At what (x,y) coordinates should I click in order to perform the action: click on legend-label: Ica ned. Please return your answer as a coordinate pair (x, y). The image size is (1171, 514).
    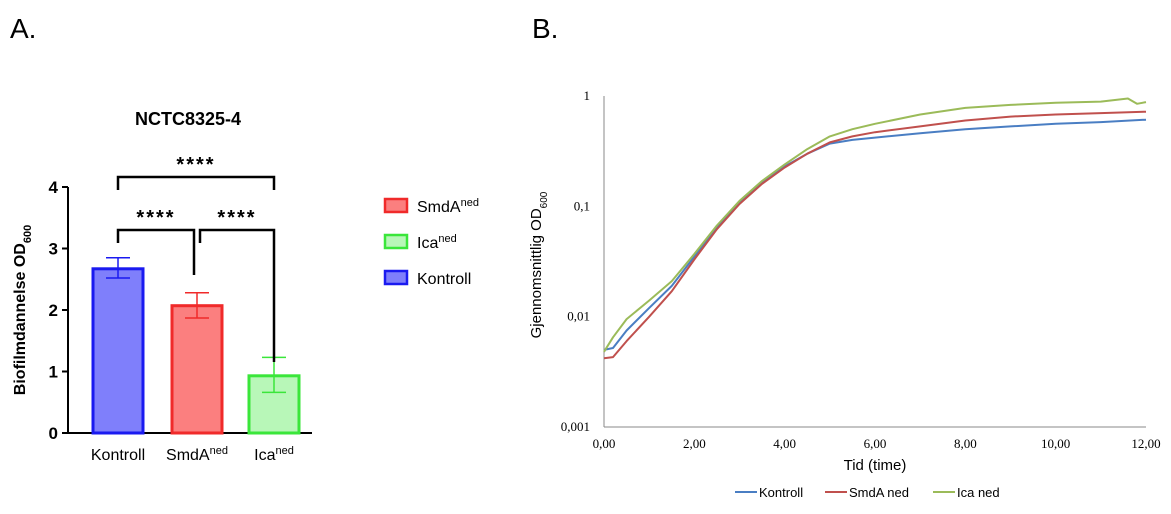
    Looking at the image, I should click on (978, 492).